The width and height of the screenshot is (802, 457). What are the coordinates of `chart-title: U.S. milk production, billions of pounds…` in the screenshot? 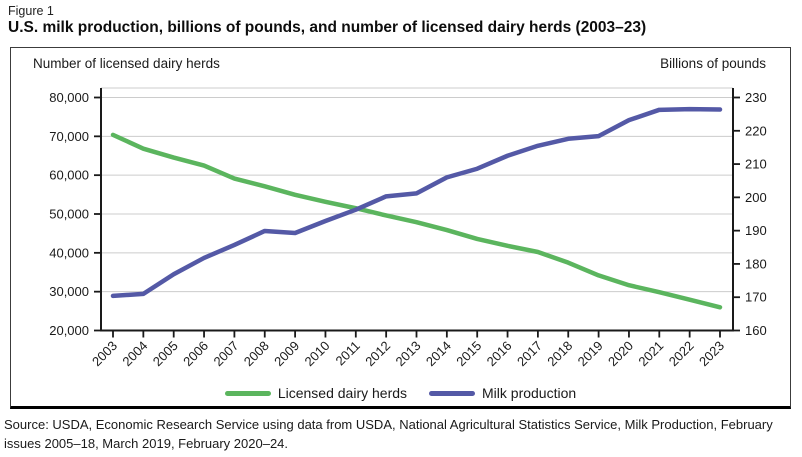 It's located at (327, 27).